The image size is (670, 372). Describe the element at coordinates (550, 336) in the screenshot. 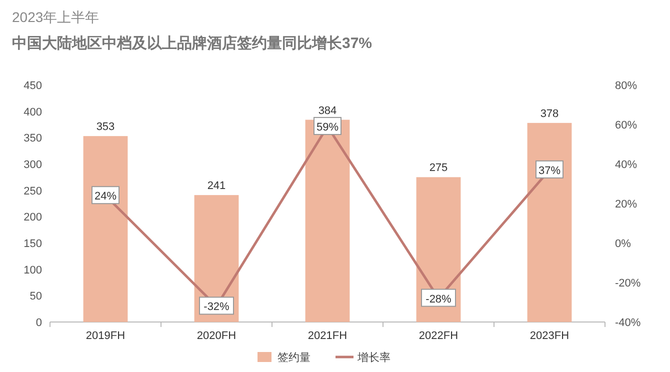

I see `x-tick-label: 2023FH` at that location.